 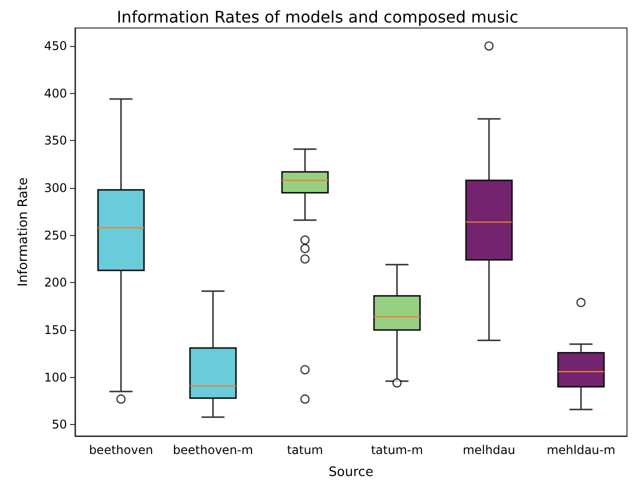 What do you see at coordinates (213, 450) in the screenshot?
I see `x-tick-label: beethoven-m` at bounding box center [213, 450].